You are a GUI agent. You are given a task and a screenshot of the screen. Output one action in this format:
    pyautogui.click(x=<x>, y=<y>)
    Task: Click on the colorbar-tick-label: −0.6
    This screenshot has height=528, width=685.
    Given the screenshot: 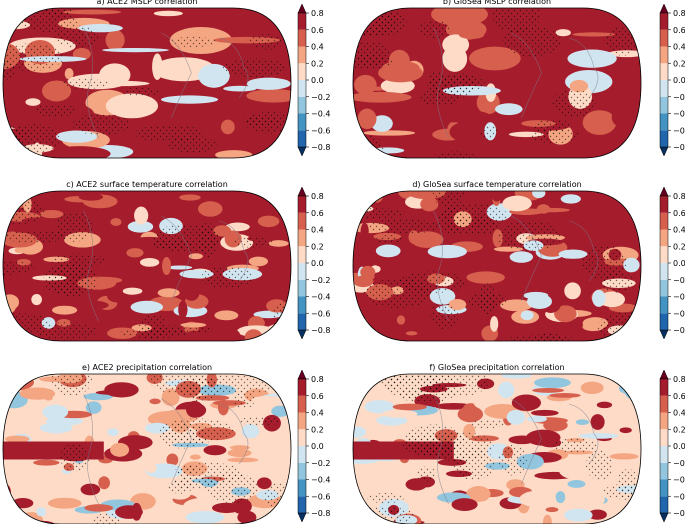 What is the action you would take?
    pyautogui.click(x=320, y=496)
    